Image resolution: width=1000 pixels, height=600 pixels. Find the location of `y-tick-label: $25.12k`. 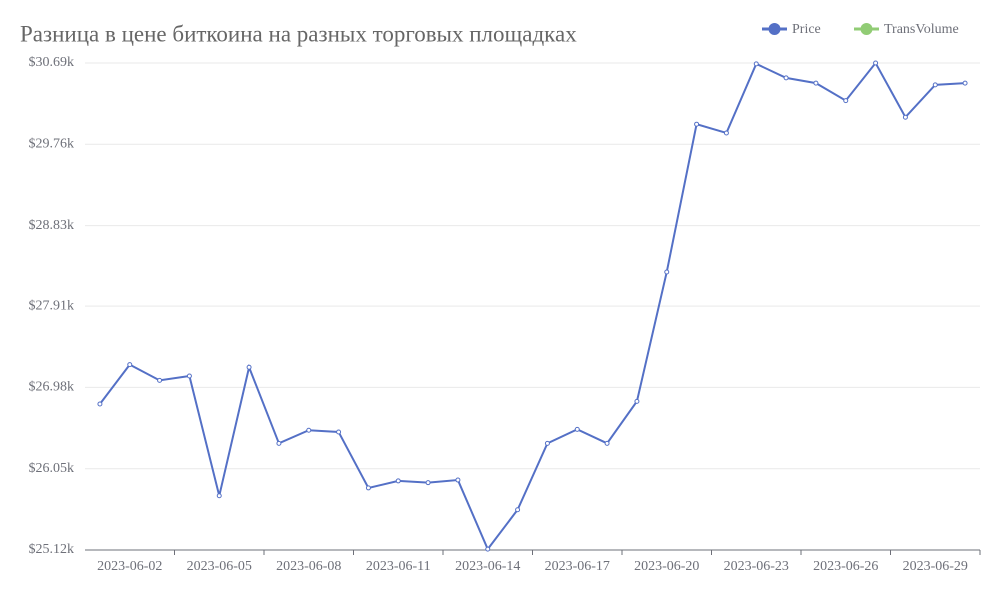

y-tick-label: $25.12k is located at coordinates (52, 549).